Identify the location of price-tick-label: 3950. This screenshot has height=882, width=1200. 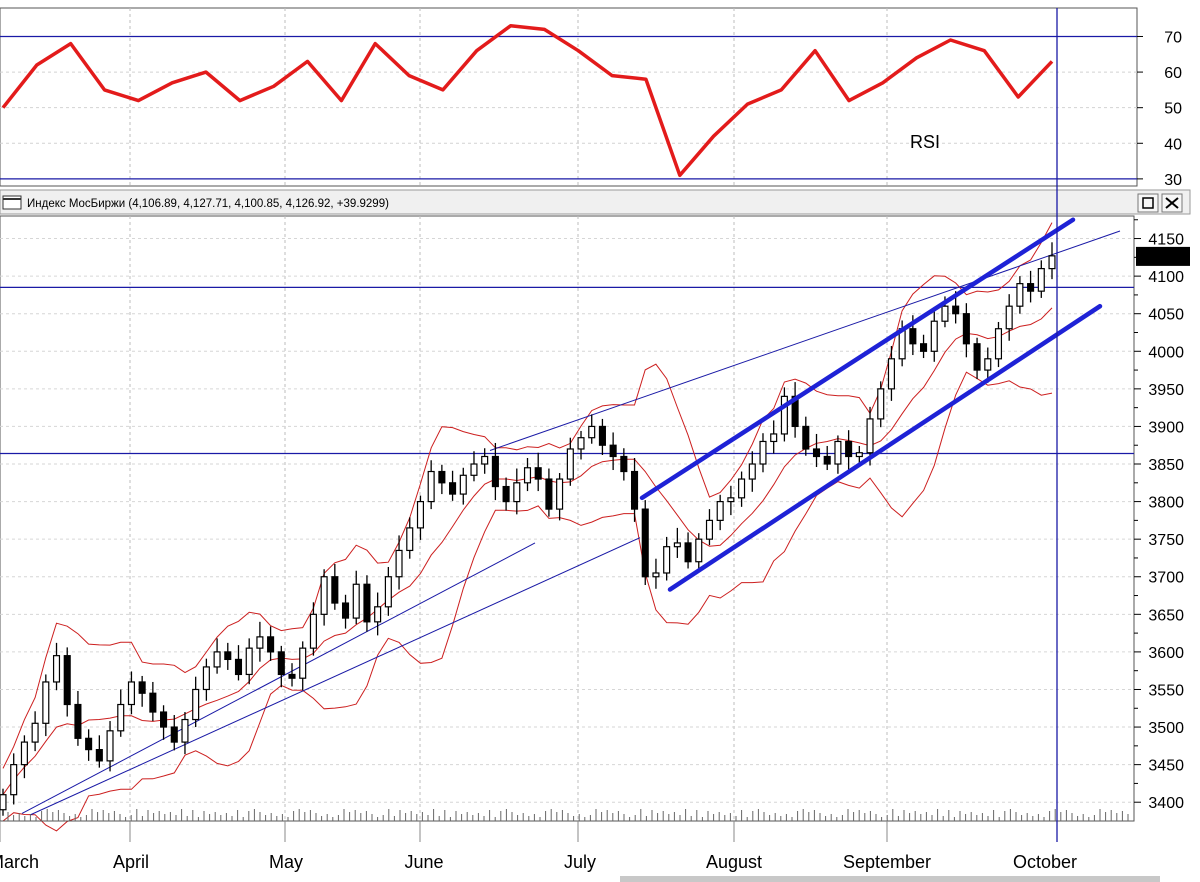
(1166, 390).